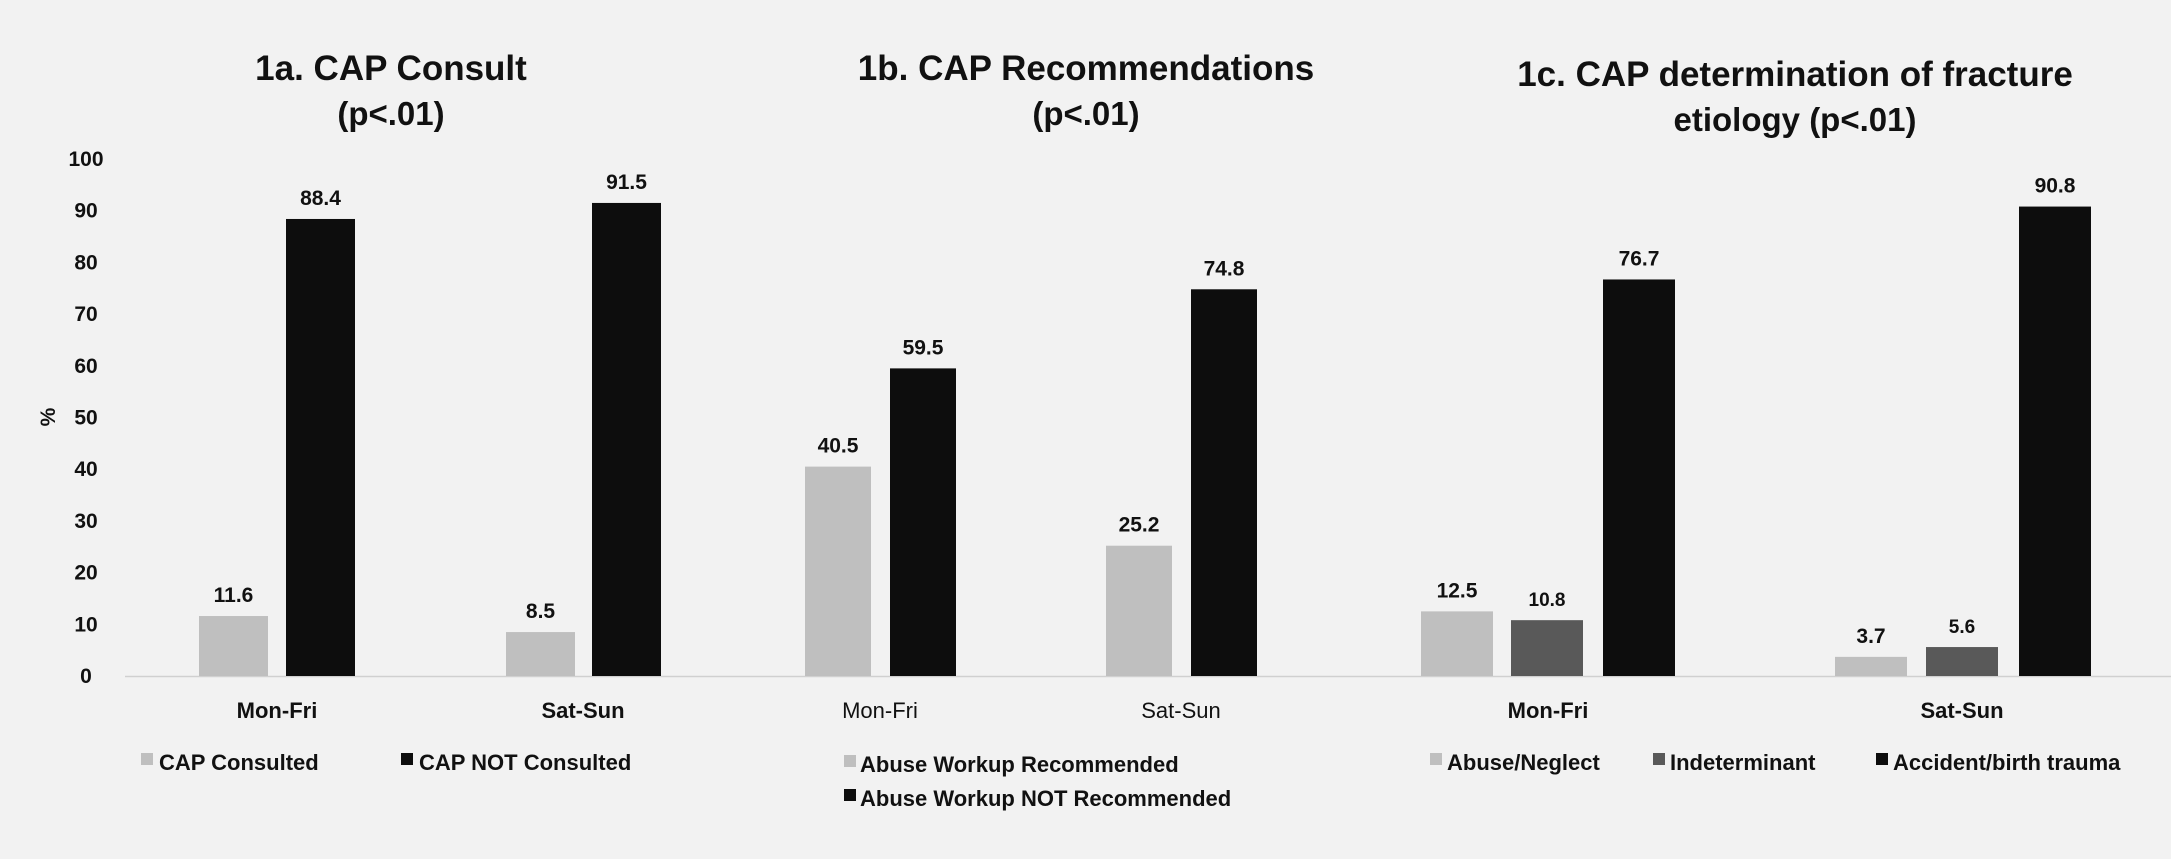  What do you see at coordinates (2055, 186) in the screenshot?
I see `data-label: 90.8` at bounding box center [2055, 186].